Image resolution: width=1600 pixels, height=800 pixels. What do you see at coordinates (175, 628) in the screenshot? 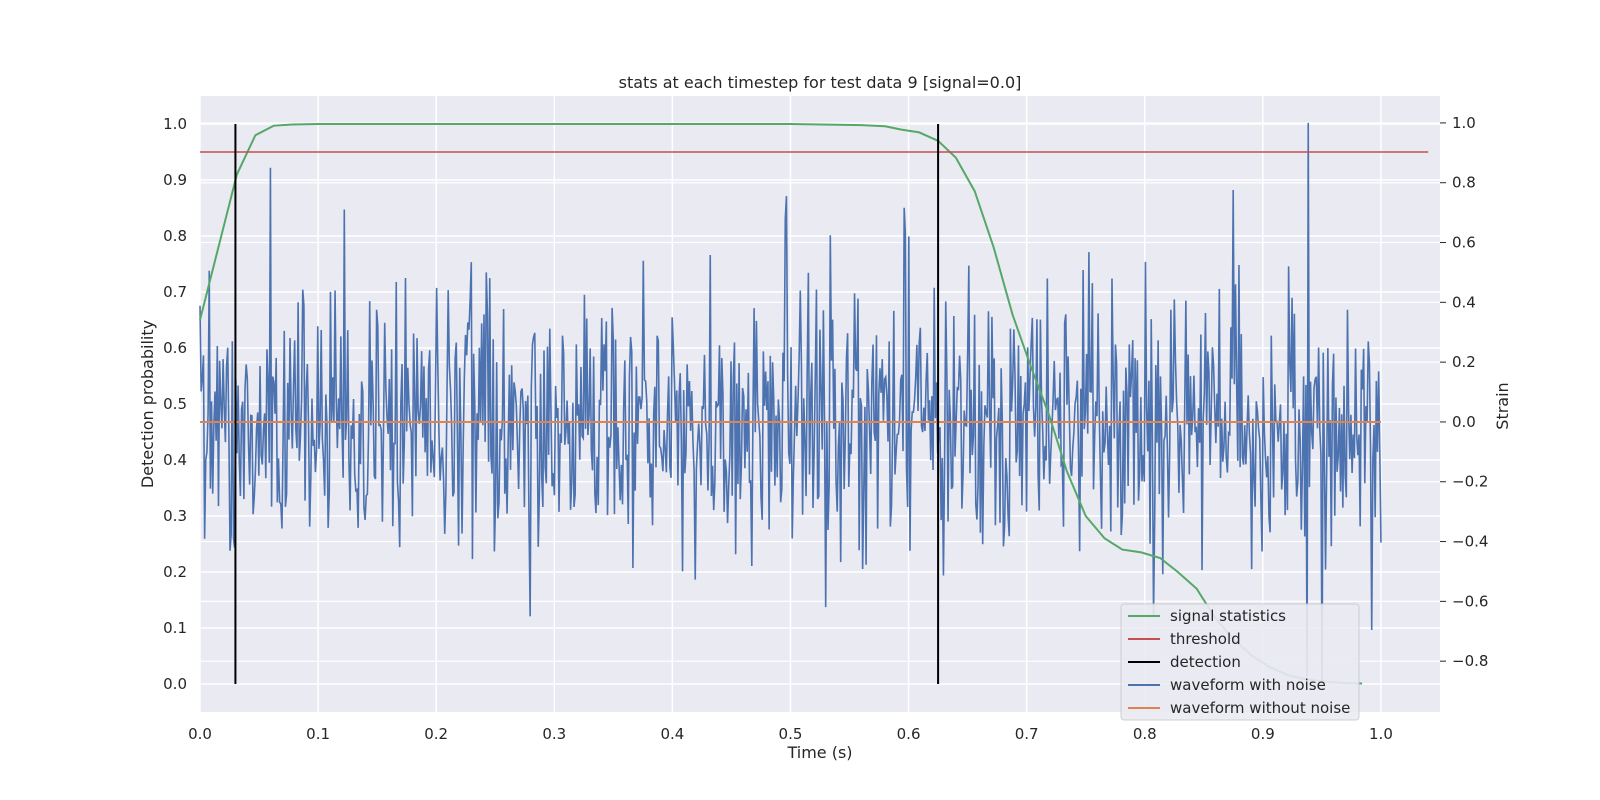
I see `y-tick-label: 0.1` at bounding box center [175, 628].